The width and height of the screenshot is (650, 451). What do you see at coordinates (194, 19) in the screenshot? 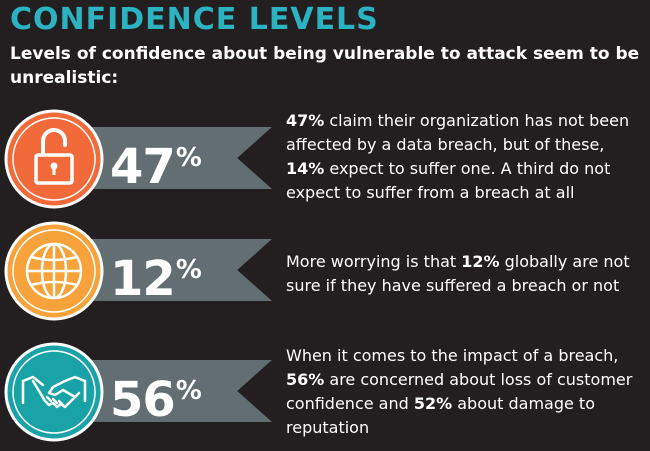
I see `page-title: CONFIDENCE LEVELS` at bounding box center [194, 19].